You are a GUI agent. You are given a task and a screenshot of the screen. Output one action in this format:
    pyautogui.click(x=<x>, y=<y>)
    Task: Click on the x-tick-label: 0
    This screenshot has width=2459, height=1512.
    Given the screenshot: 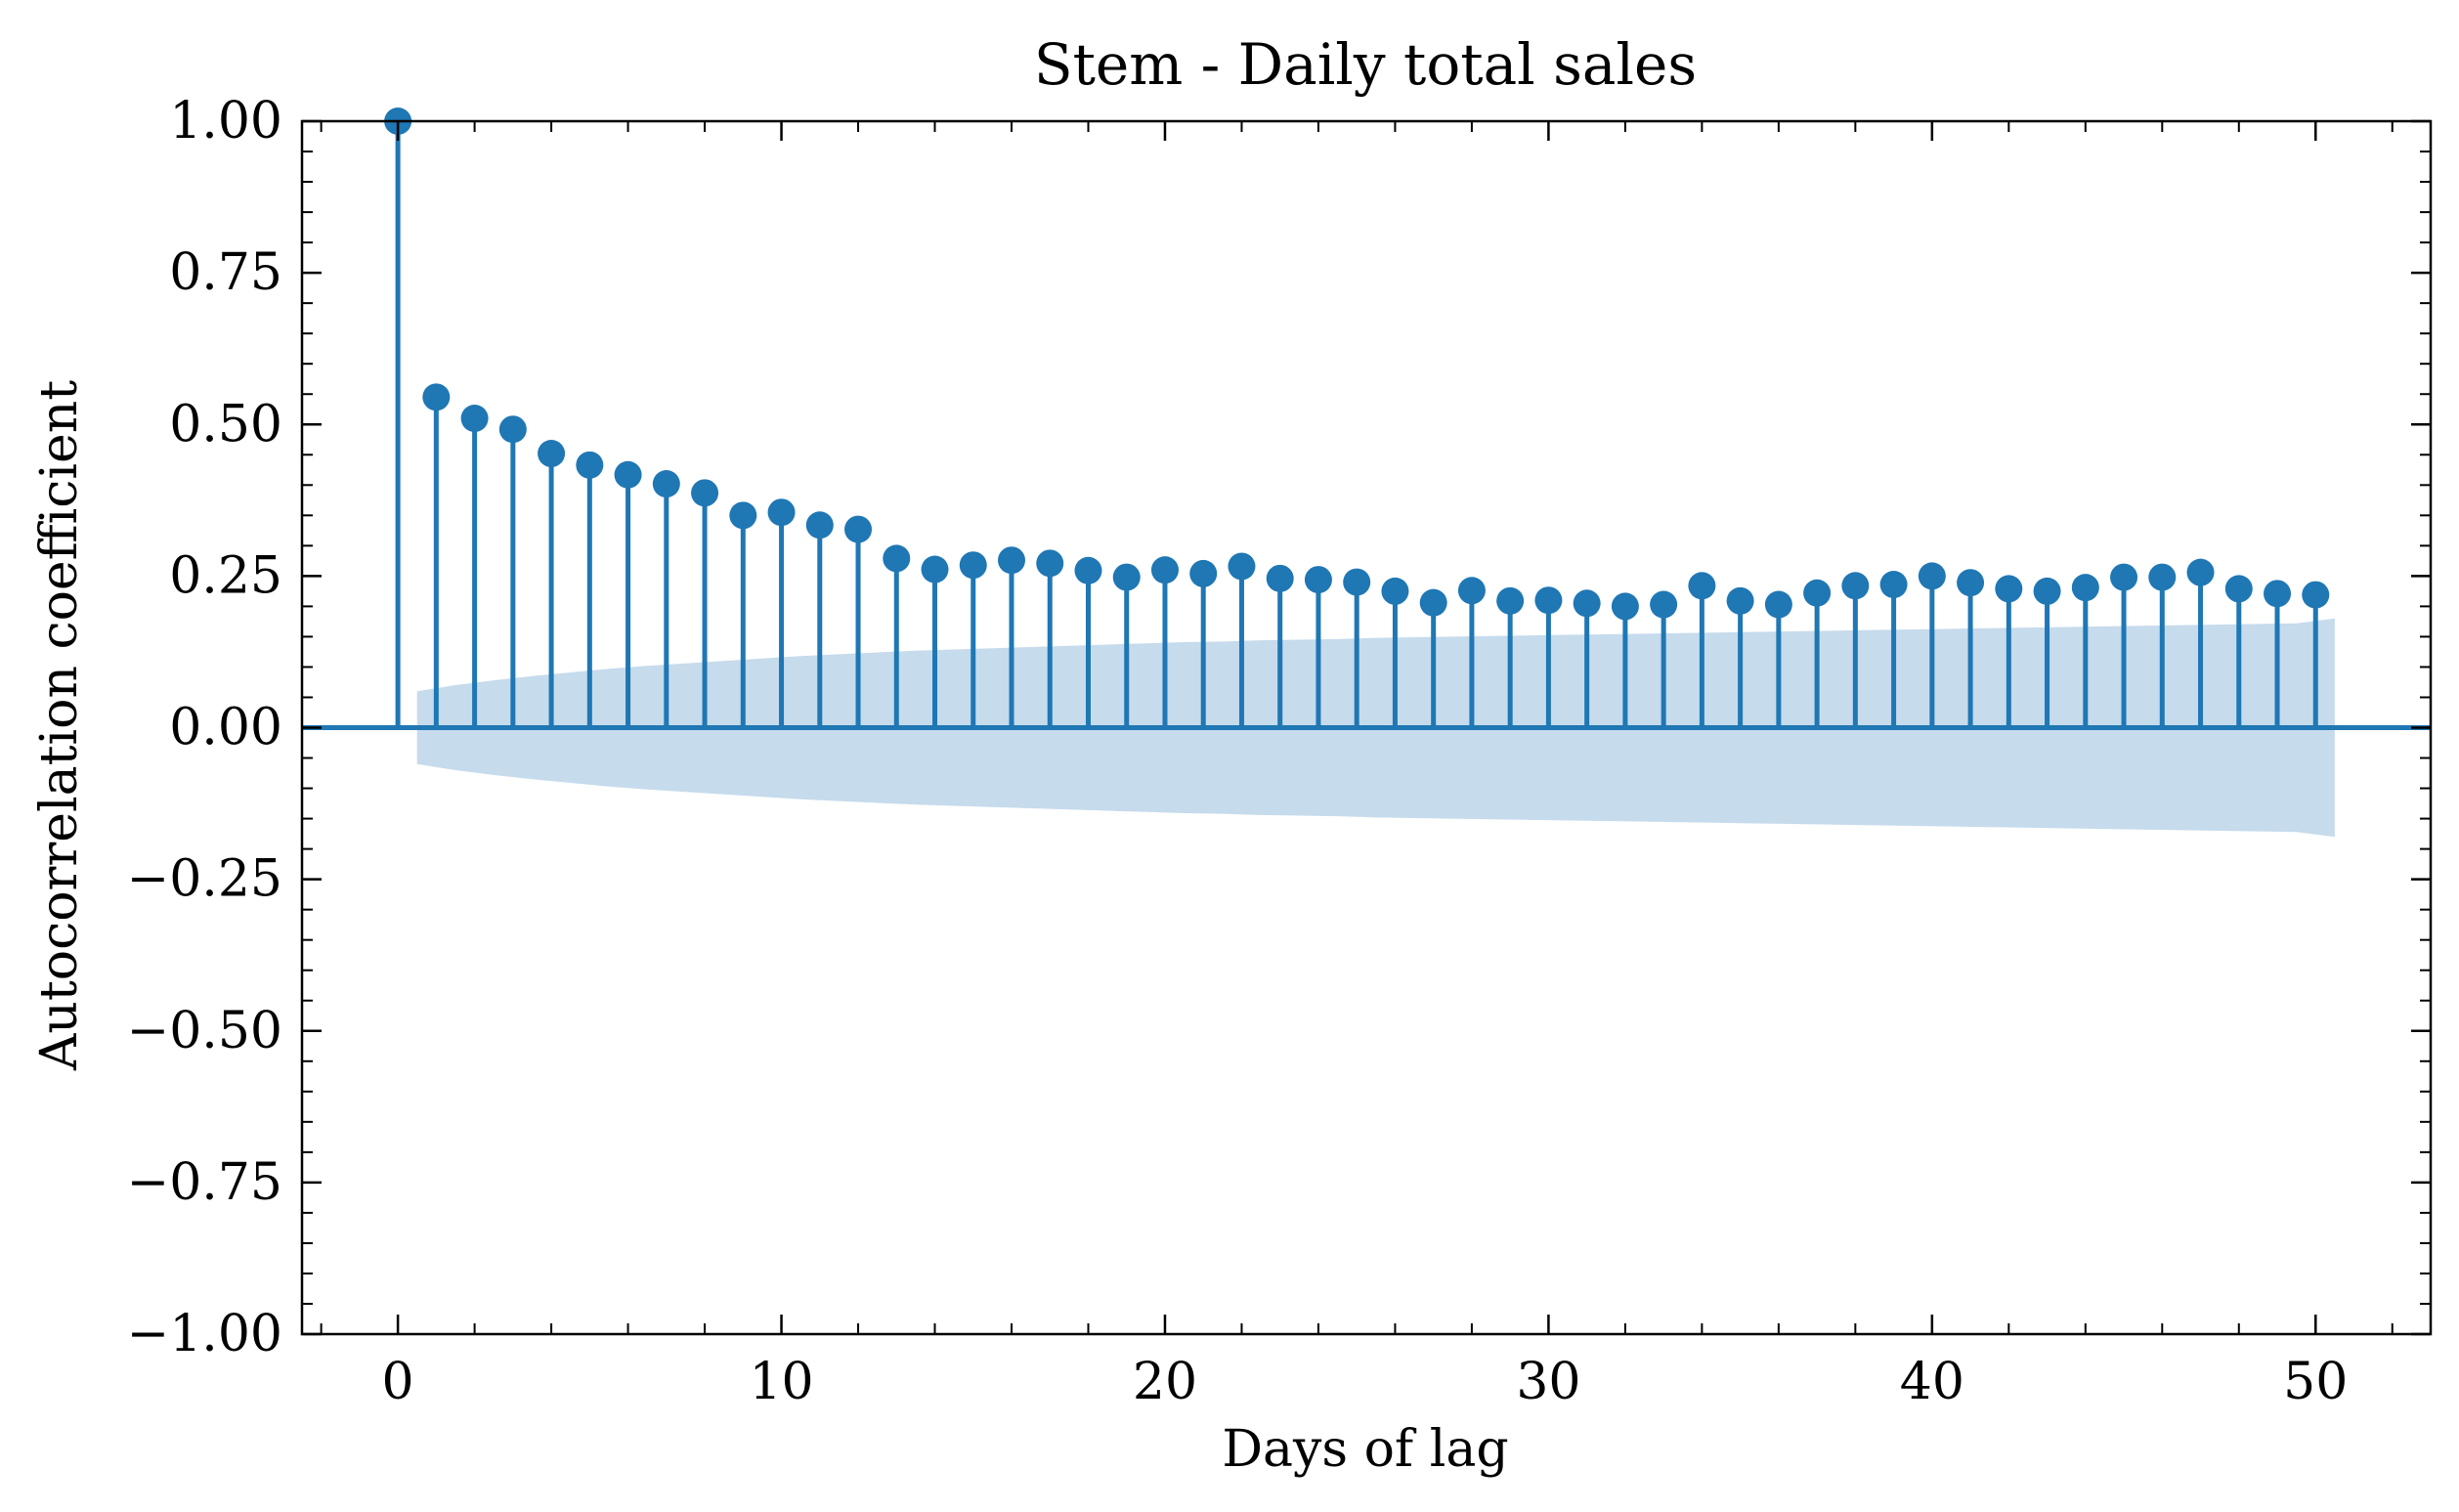 What is the action you would take?
    pyautogui.click(x=398, y=1382)
    